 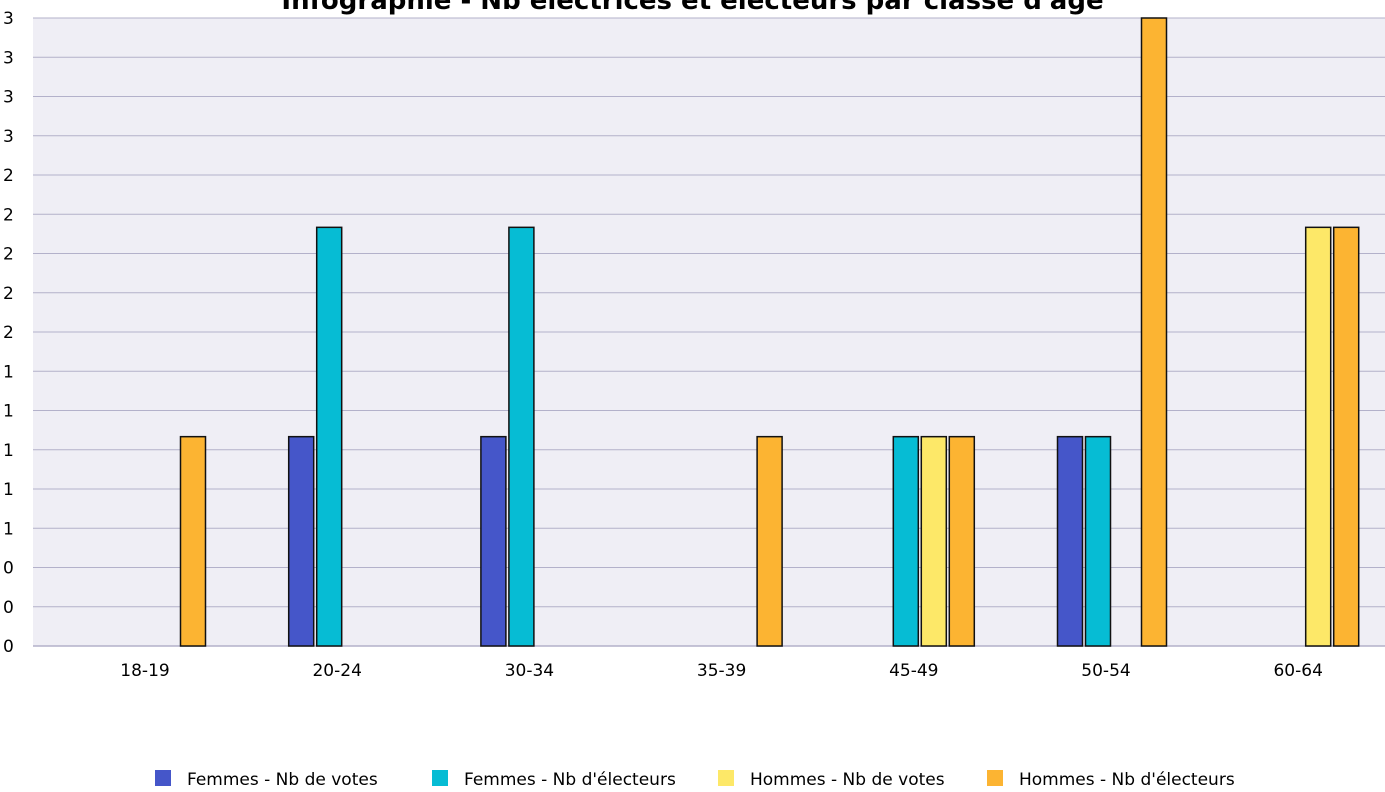 I want to click on x-tick-label: 45-49, so click(x=913, y=671).